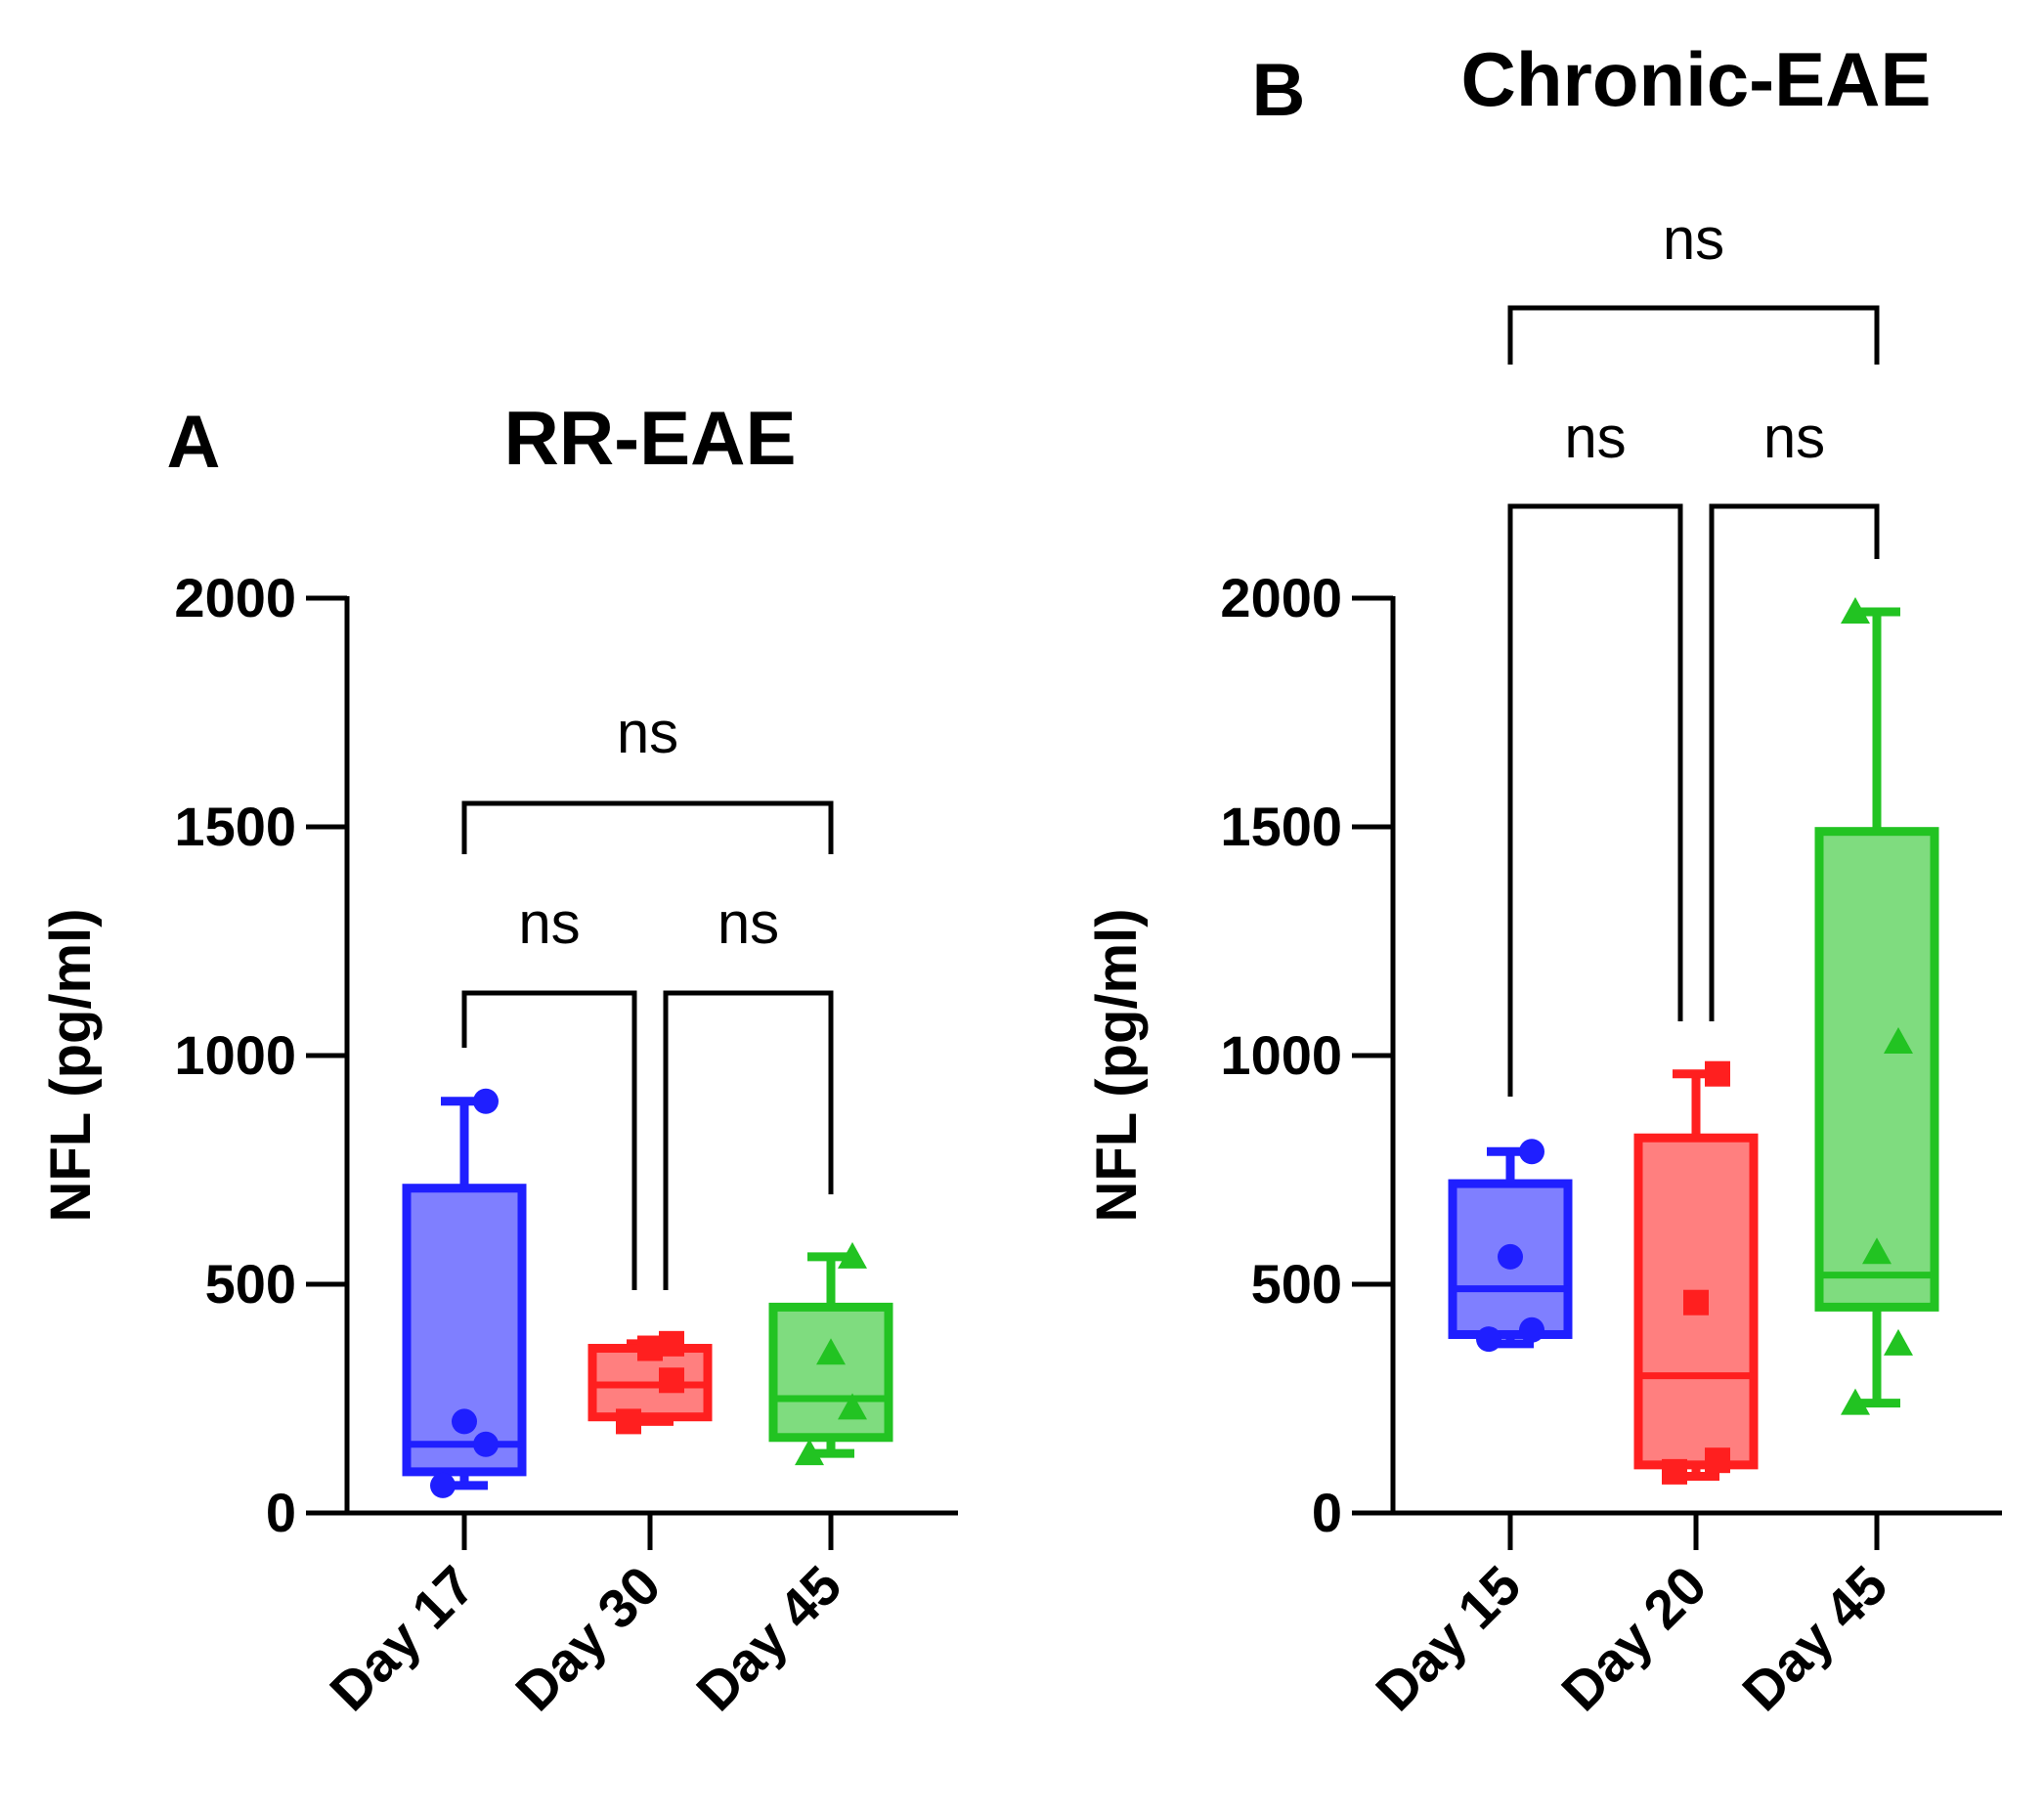  Describe the element at coordinates (1633, 1638) in the screenshot. I see `x-category-label: Day 20` at that location.